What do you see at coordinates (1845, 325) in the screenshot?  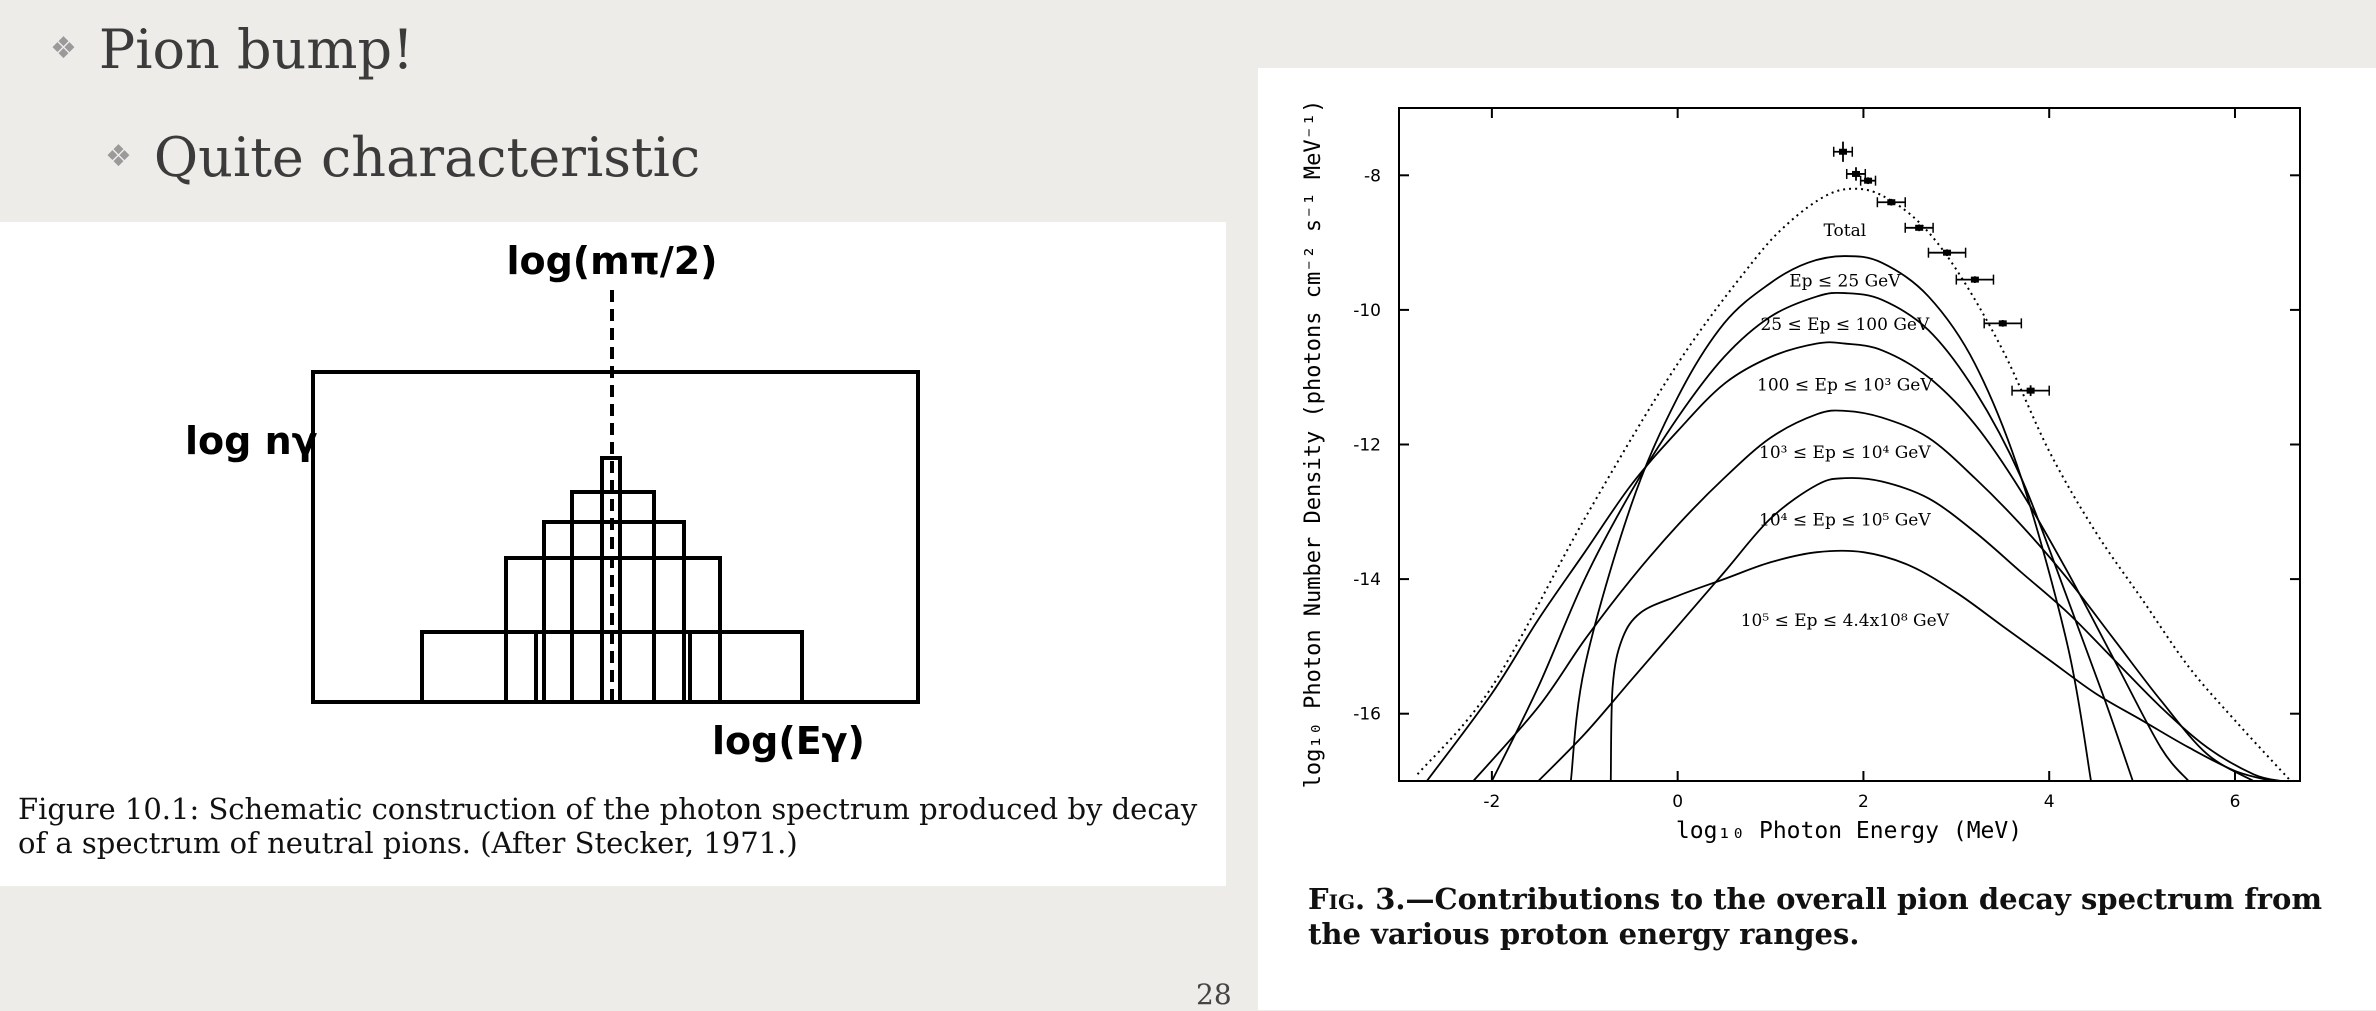 I see `curve-label: 25 ≤ Ep ≤ 100 GeV` at bounding box center [1845, 325].